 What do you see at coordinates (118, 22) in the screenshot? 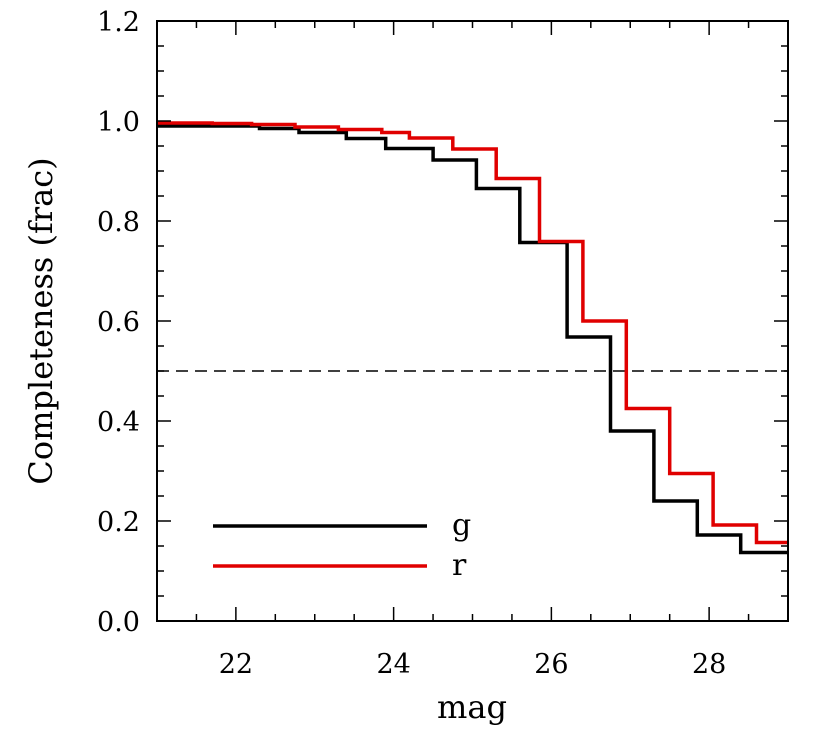
I see `y-tick-label: 1.2` at bounding box center [118, 22].